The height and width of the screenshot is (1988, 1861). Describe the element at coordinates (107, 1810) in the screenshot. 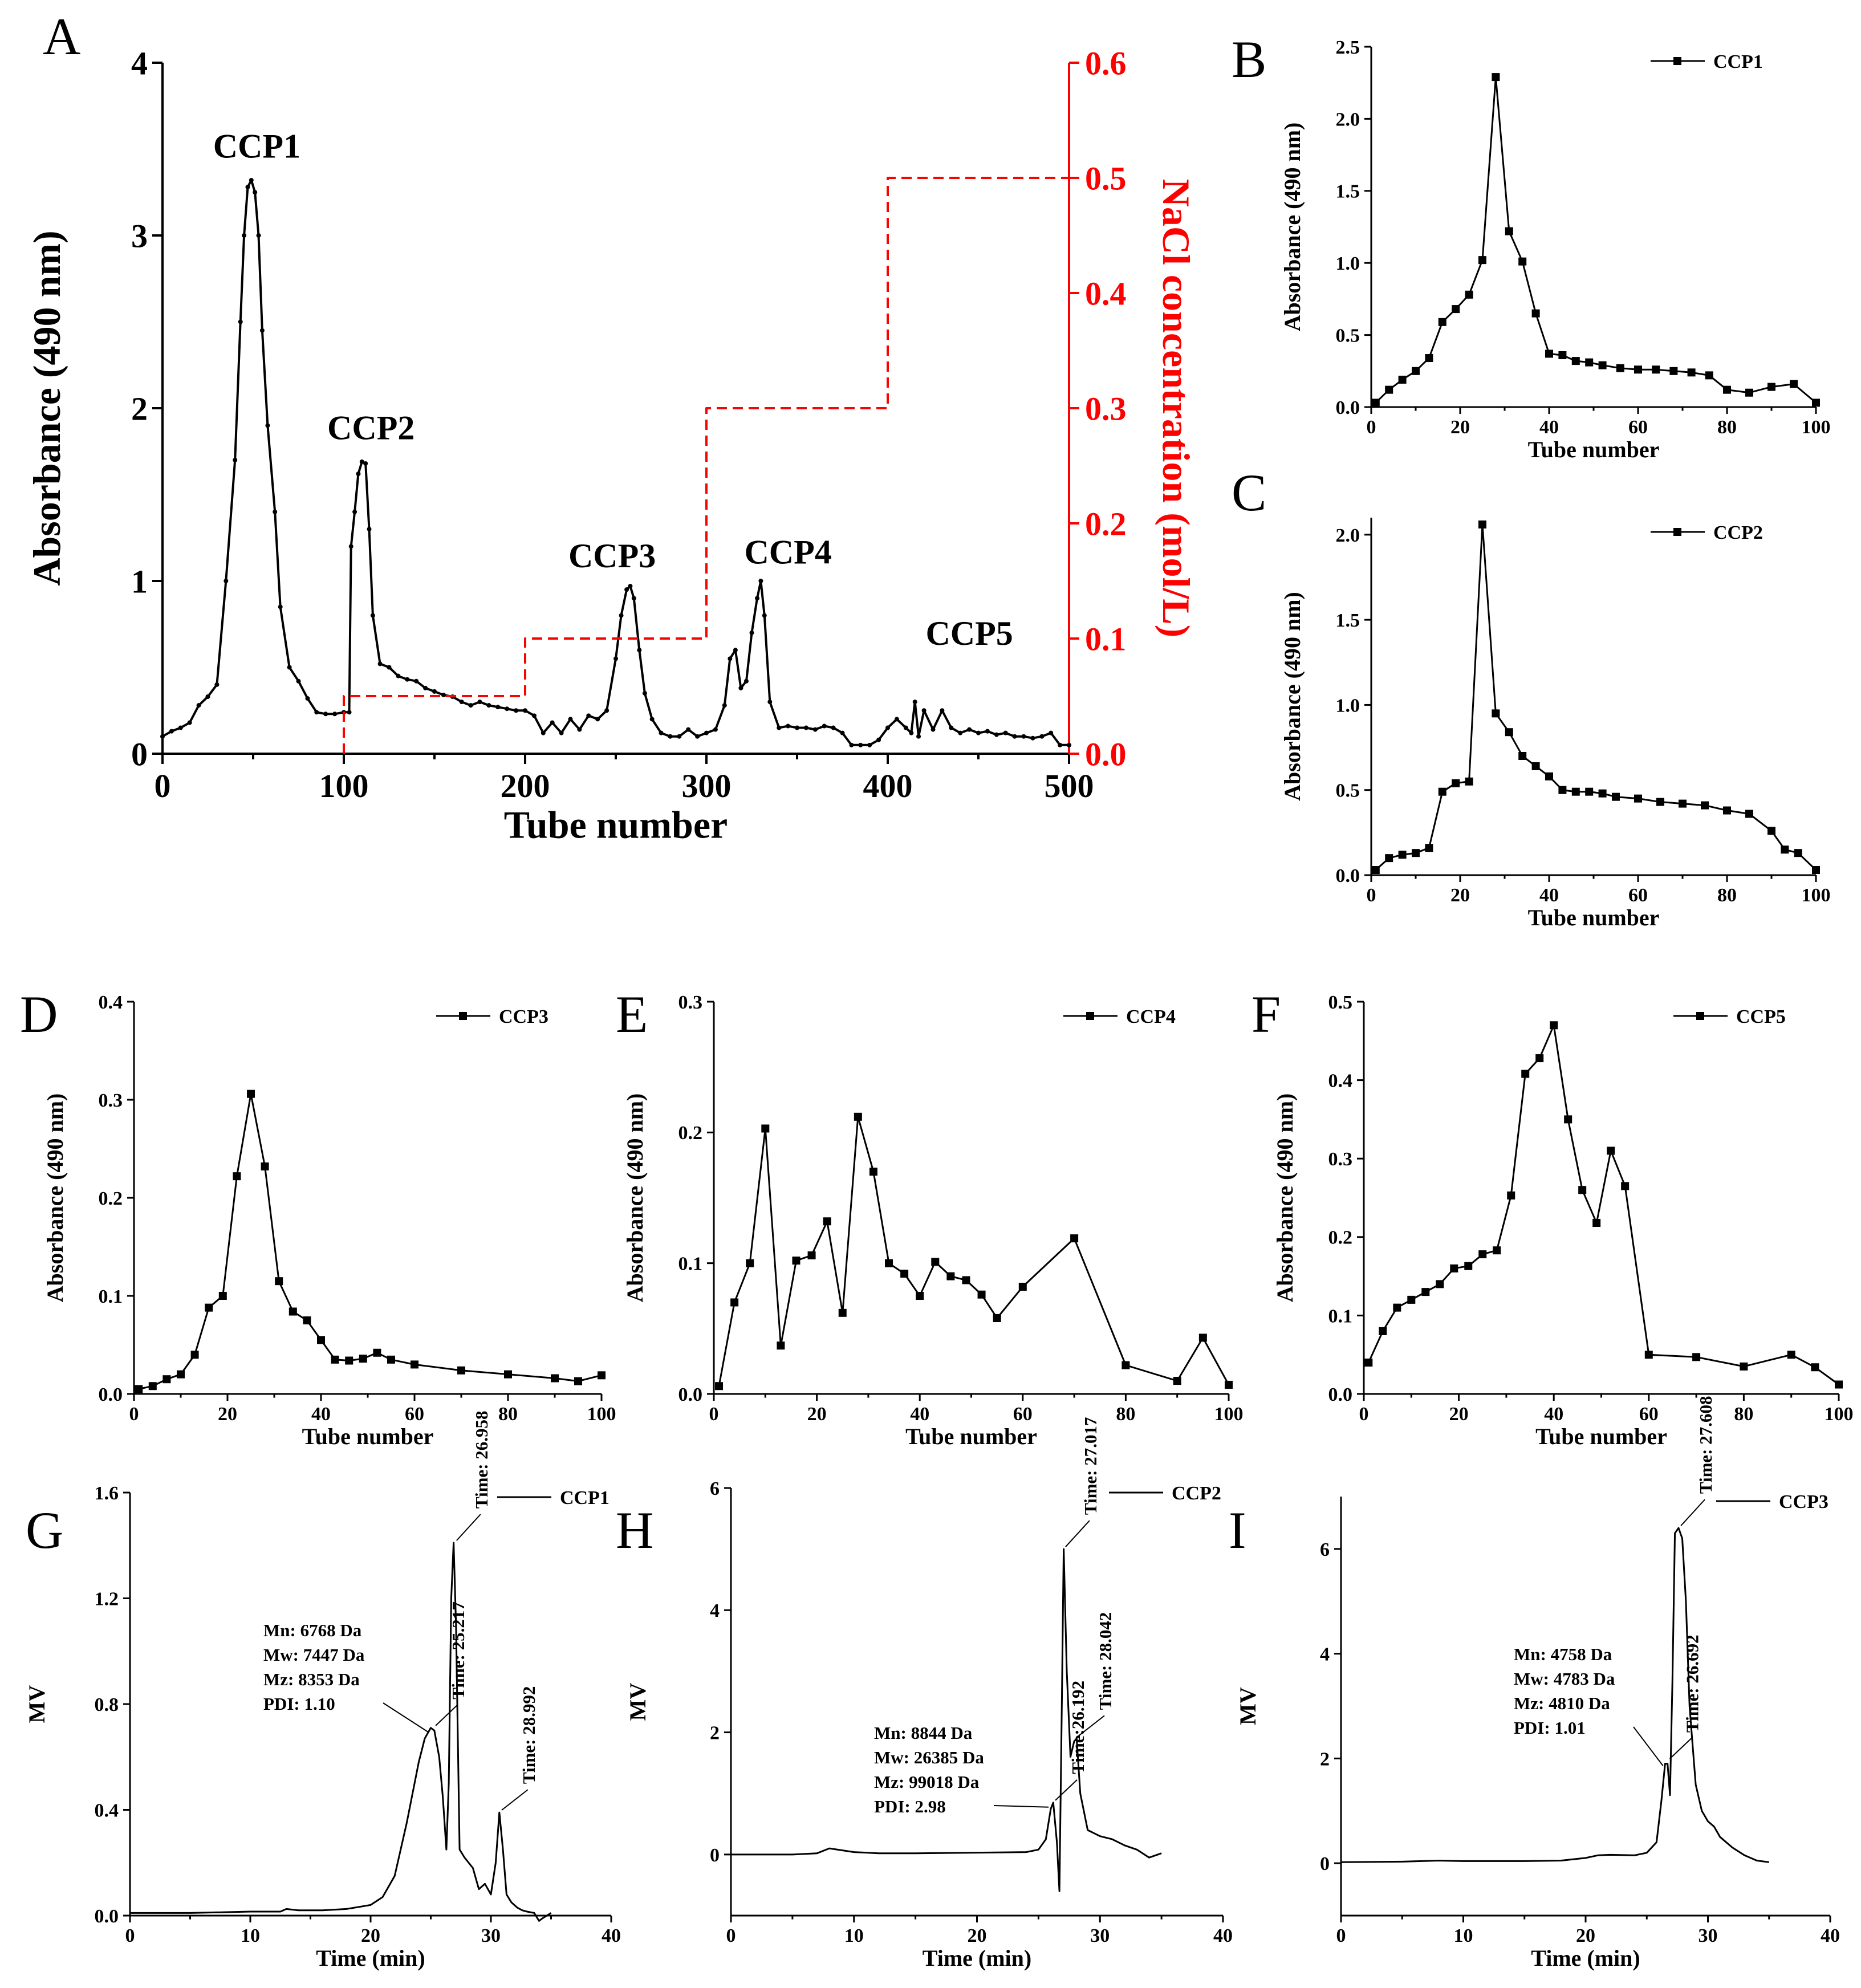

I see `y-tick-label: 0.4` at that location.